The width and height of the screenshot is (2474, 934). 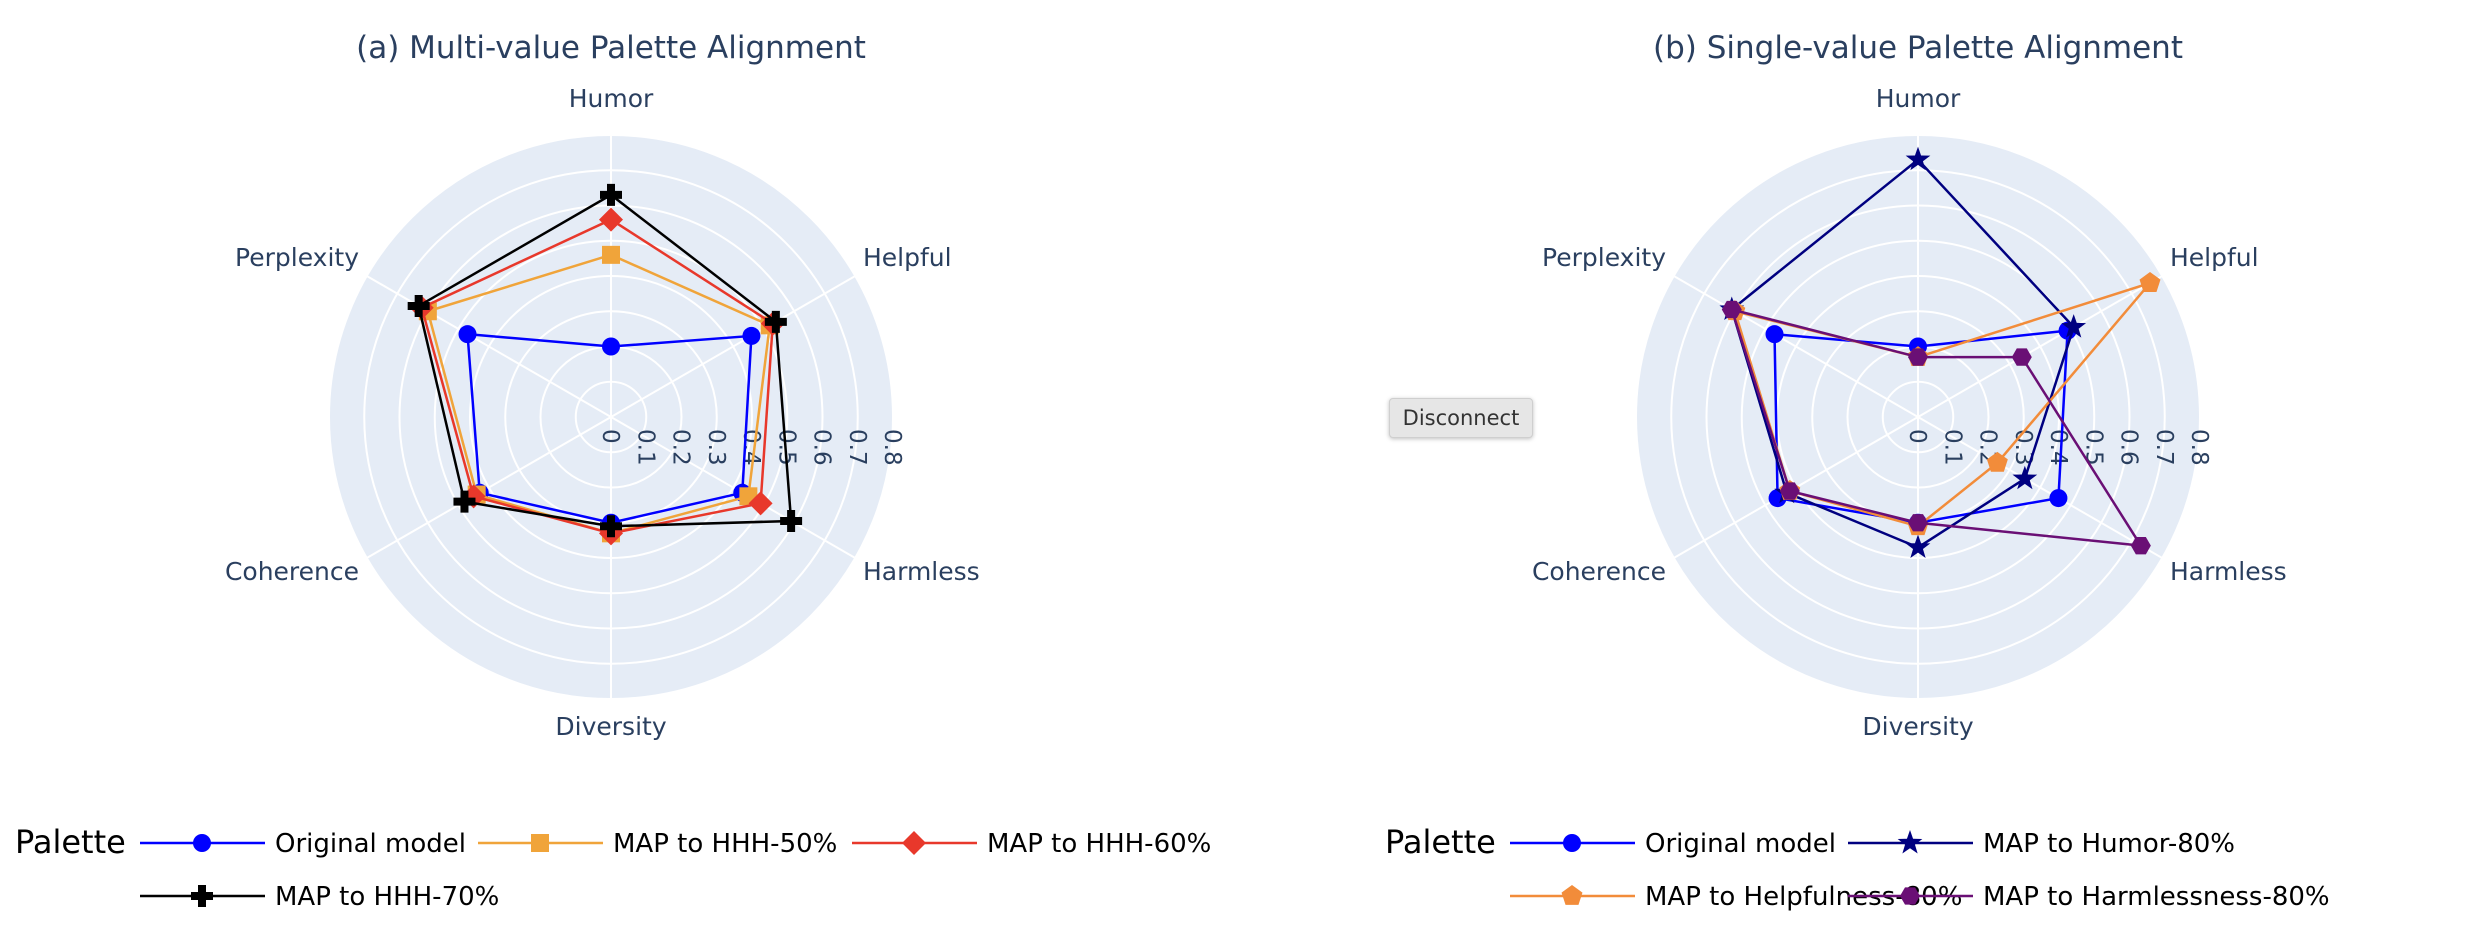 What do you see at coordinates (1918, 48) in the screenshot?
I see `chart-b-title: (b) Single-value Palette Alignment` at bounding box center [1918, 48].